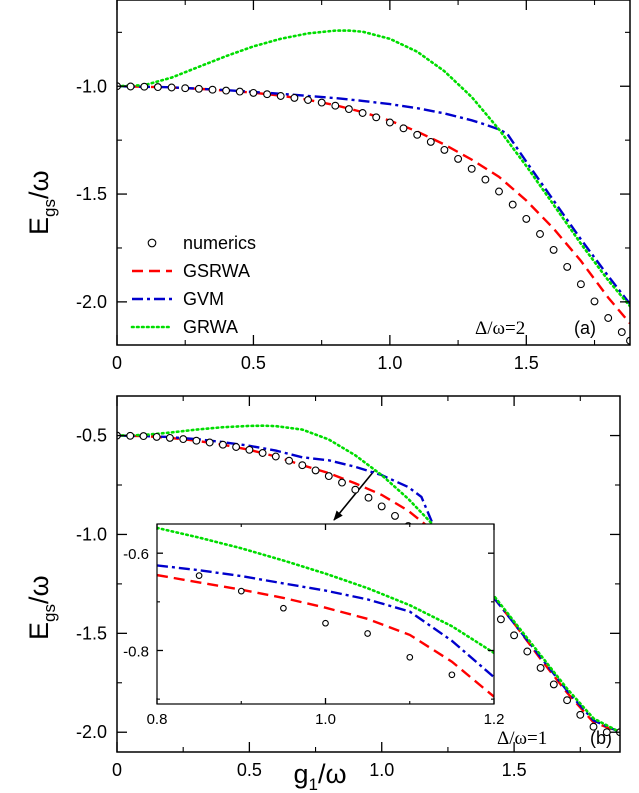  What do you see at coordinates (500, 328) in the screenshot?
I see `annotation-a: Δ/ω=2` at bounding box center [500, 328].